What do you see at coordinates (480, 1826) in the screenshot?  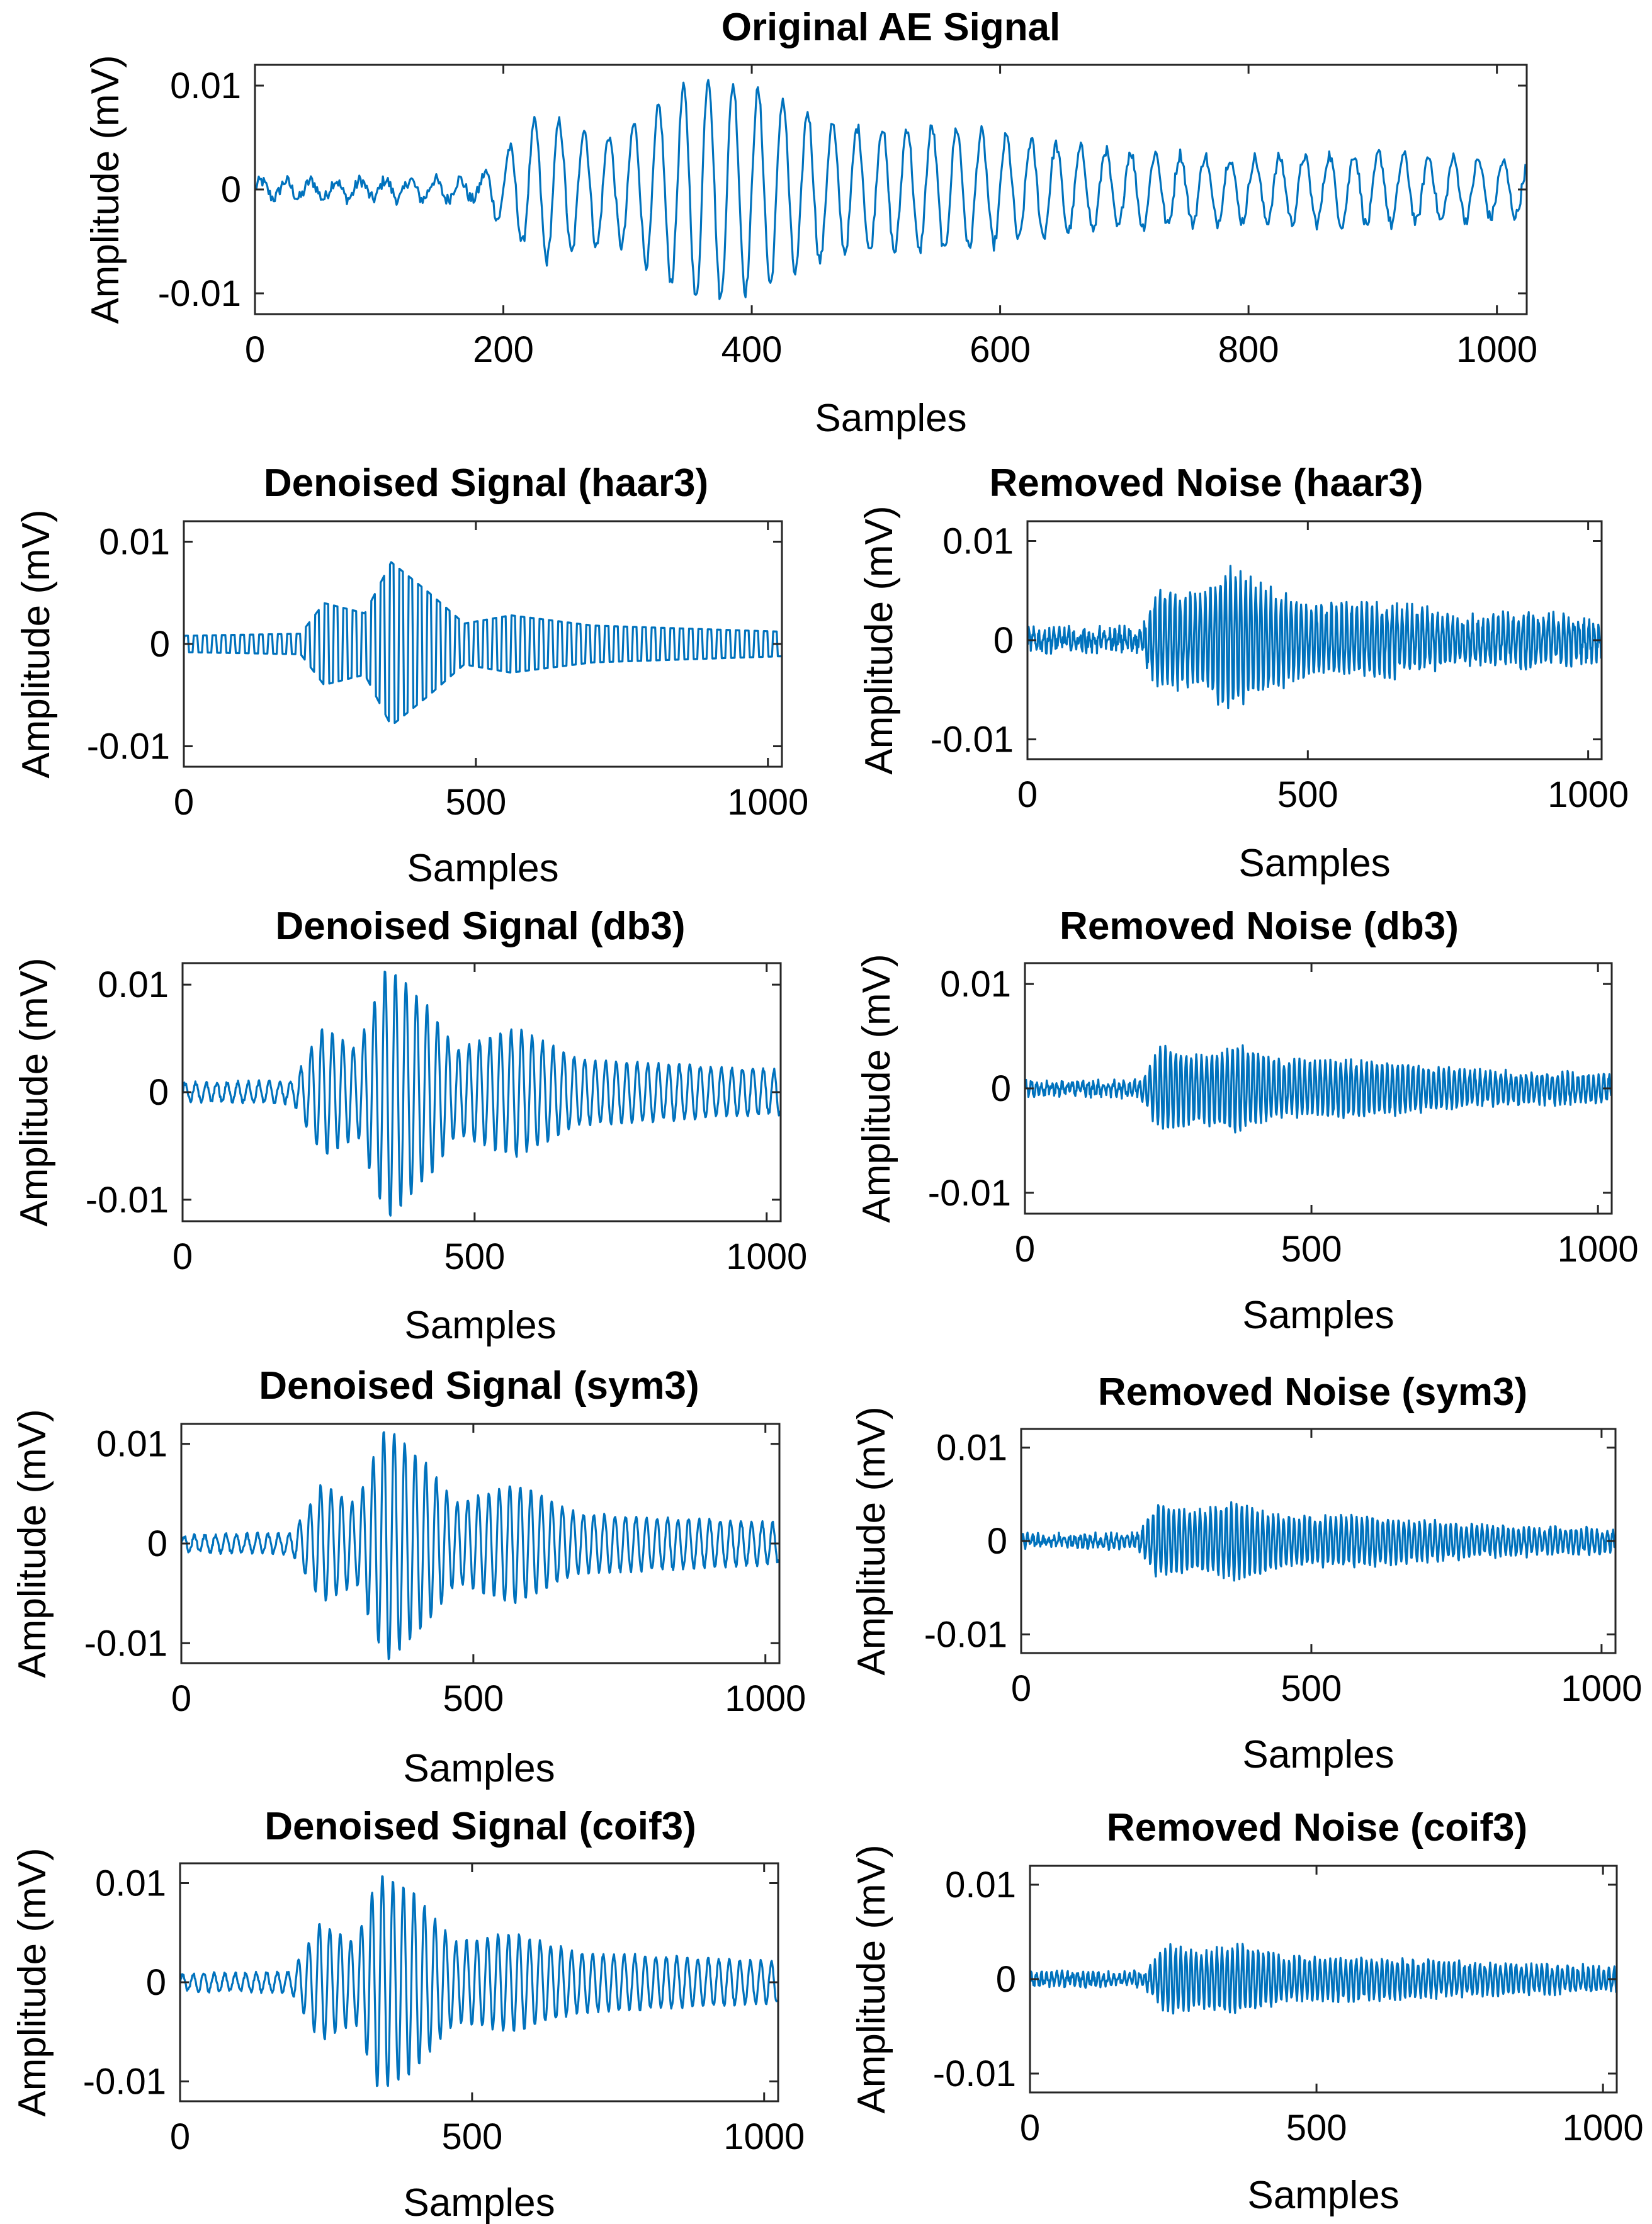 I see `subplot-title: Denoised Signal (coif3)` at bounding box center [480, 1826].